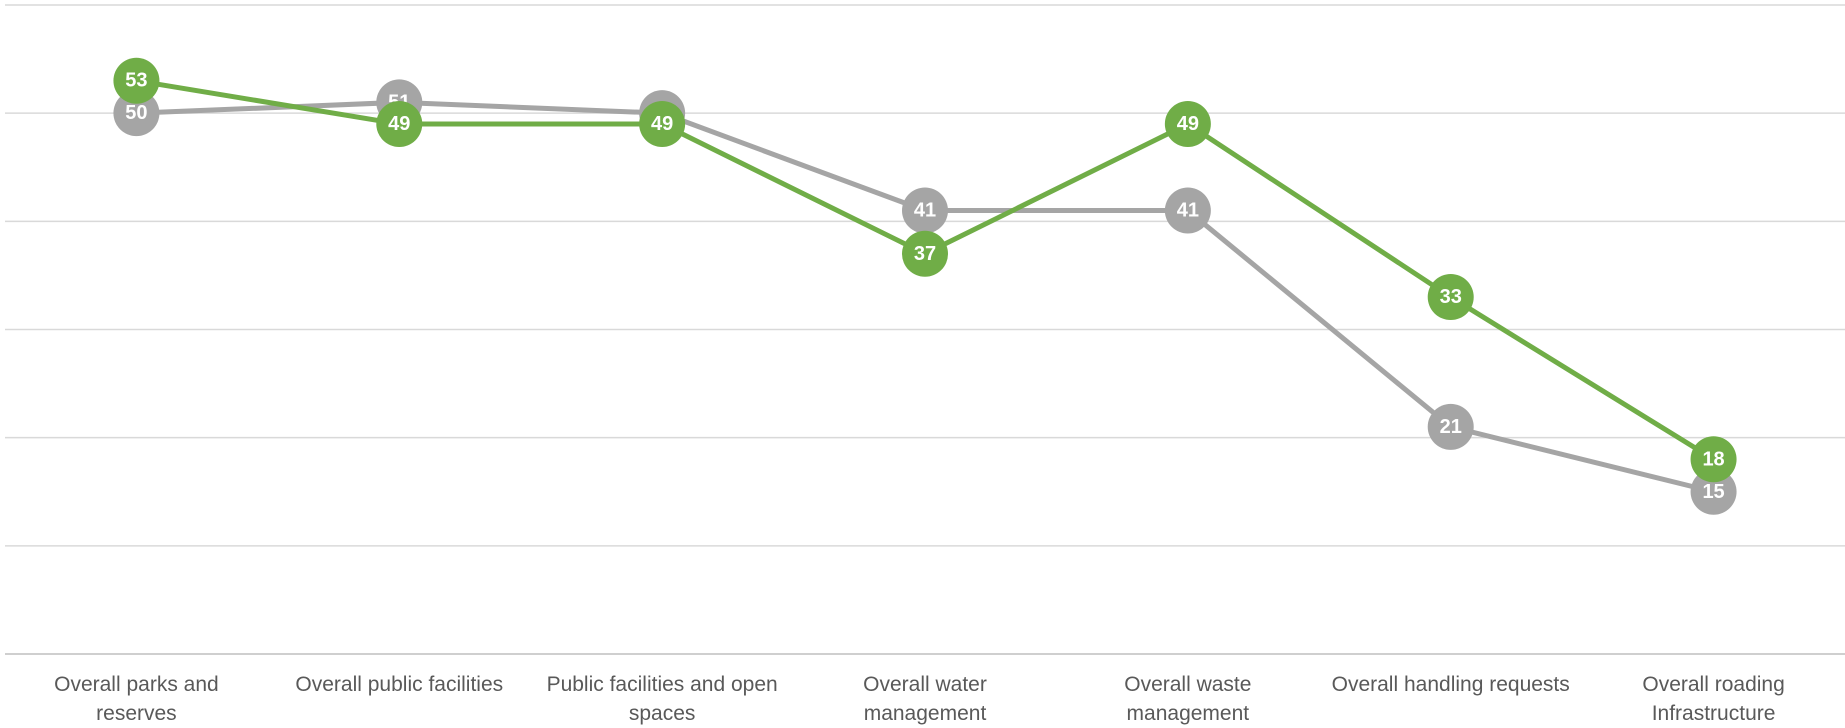 This screenshot has width=1845, height=728. I want to click on data-label: 18, so click(1713, 459).